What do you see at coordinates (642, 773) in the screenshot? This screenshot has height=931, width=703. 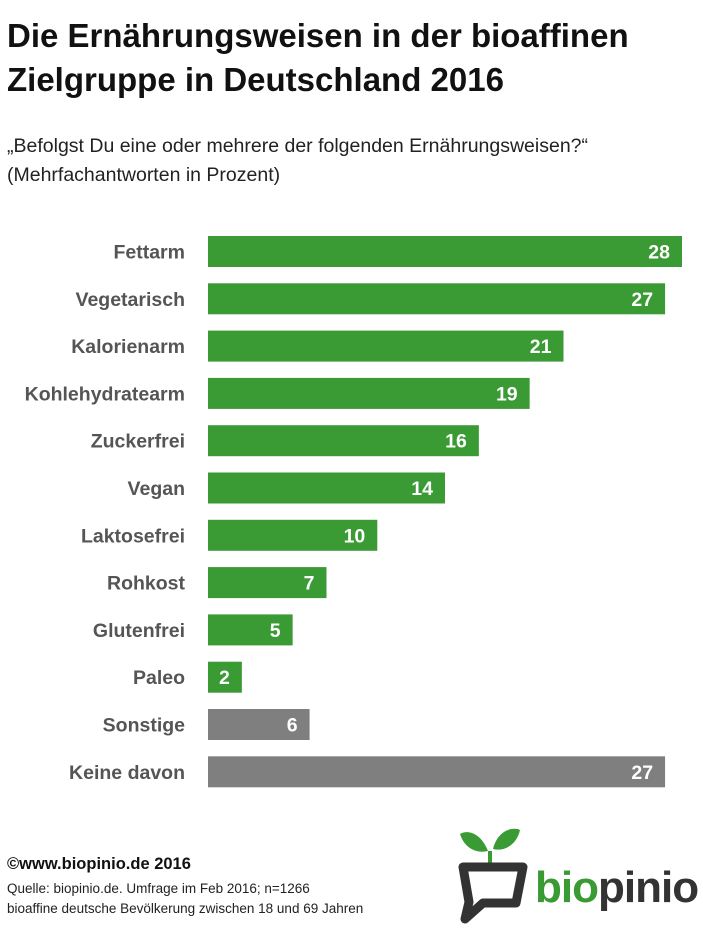 I see `value-label-keine-davon: 27` at bounding box center [642, 773].